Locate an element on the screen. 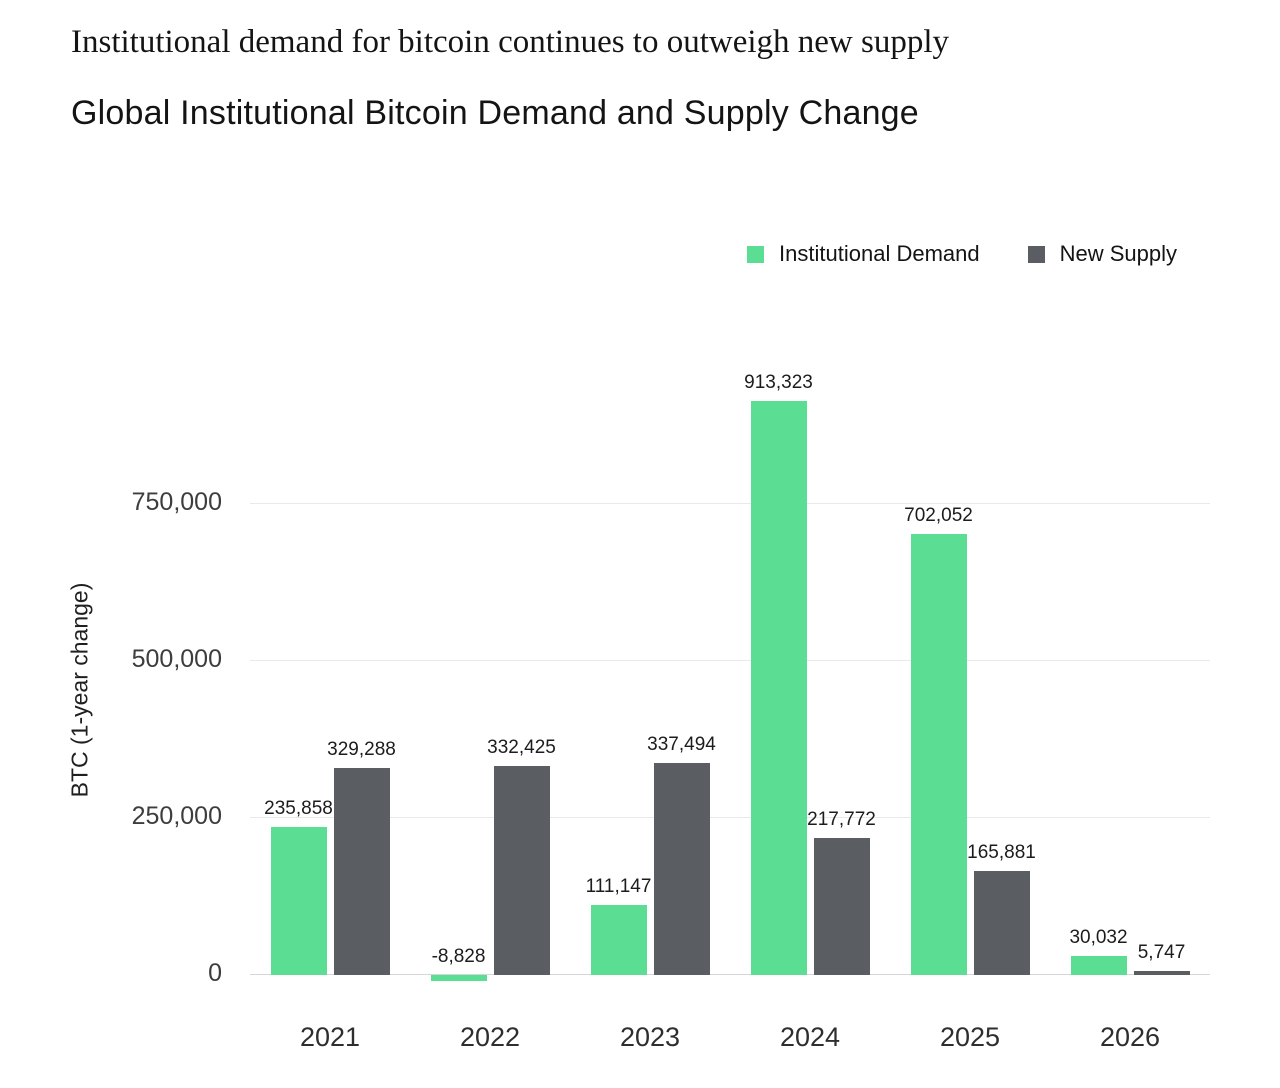 The image size is (1280, 1088). bar-value-label-institutional-demand-2026: 30,032 is located at coordinates (1098, 938).